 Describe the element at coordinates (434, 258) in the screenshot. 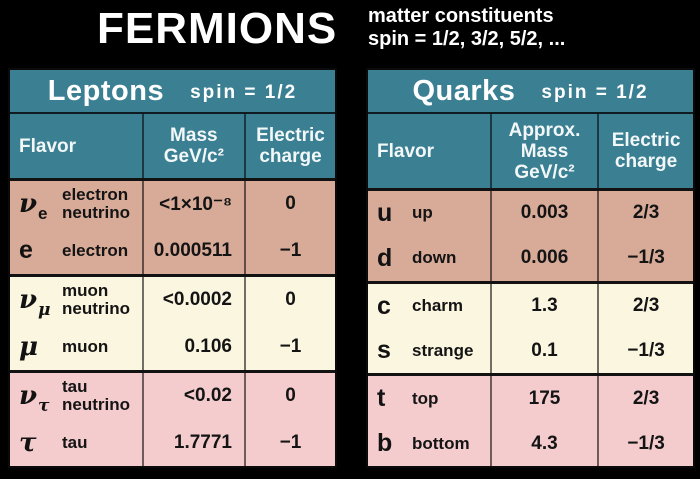

I see `particle-name: down` at that location.